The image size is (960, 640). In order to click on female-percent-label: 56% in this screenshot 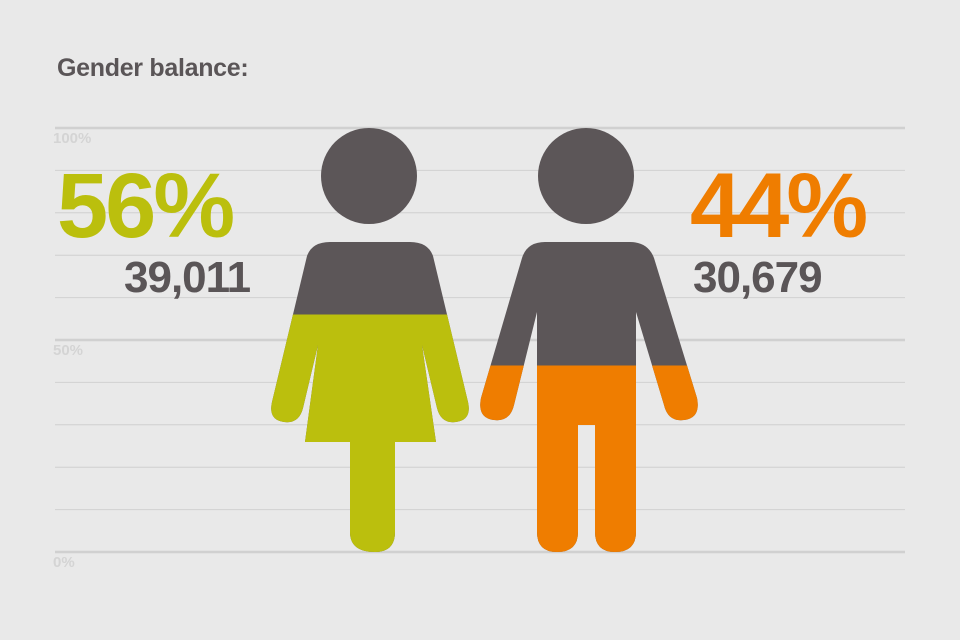, I will do `click(146, 206)`.